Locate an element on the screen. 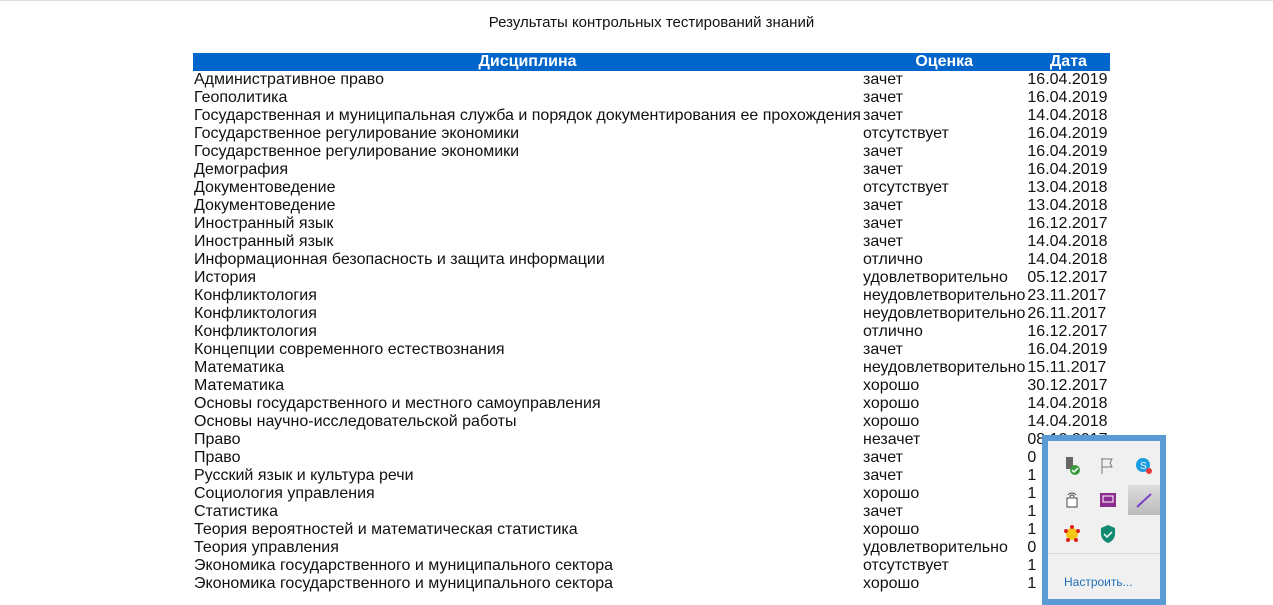 This screenshot has height=605, width=1273. discipline-cell: Русский язык и культура речи is located at coordinates (304, 475).